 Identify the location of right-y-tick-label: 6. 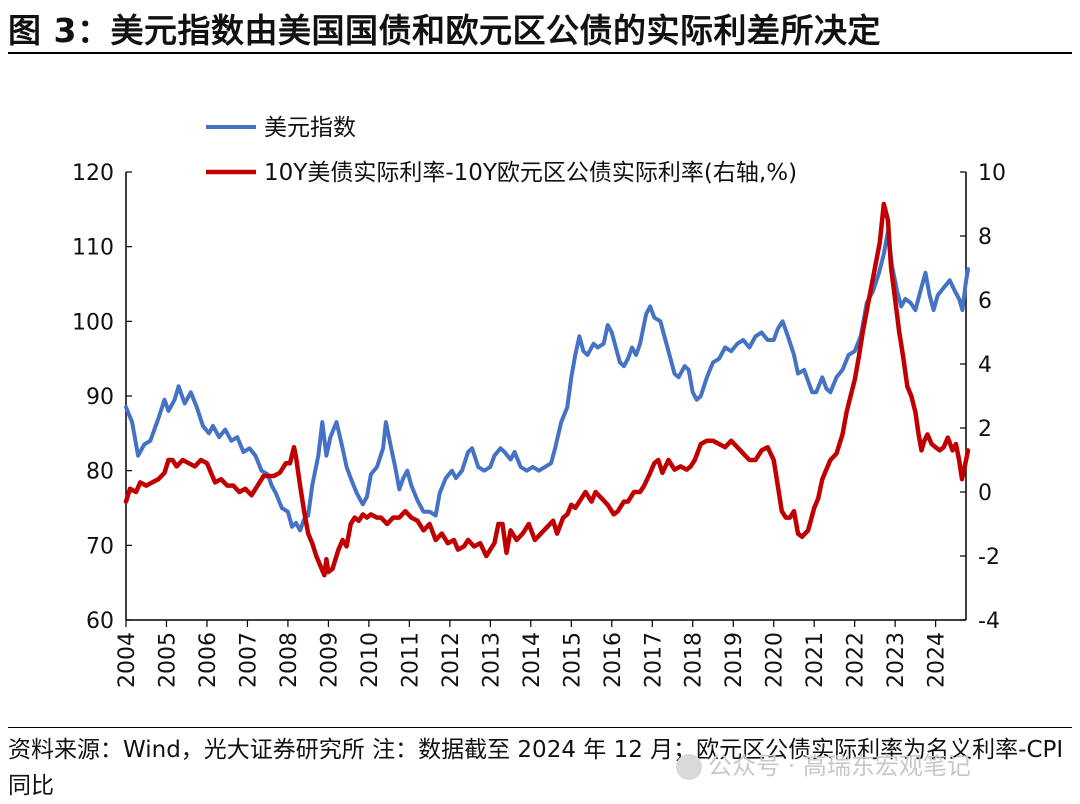
(985, 301).